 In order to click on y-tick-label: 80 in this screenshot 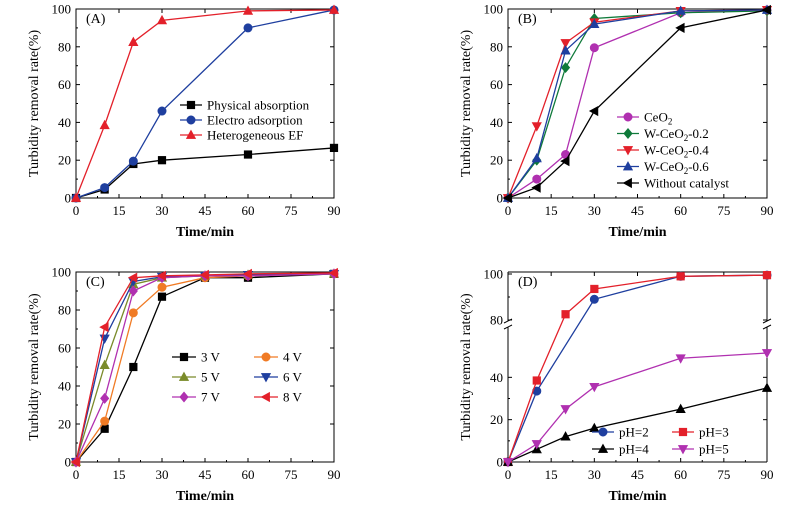, I will do `click(64, 46)`.